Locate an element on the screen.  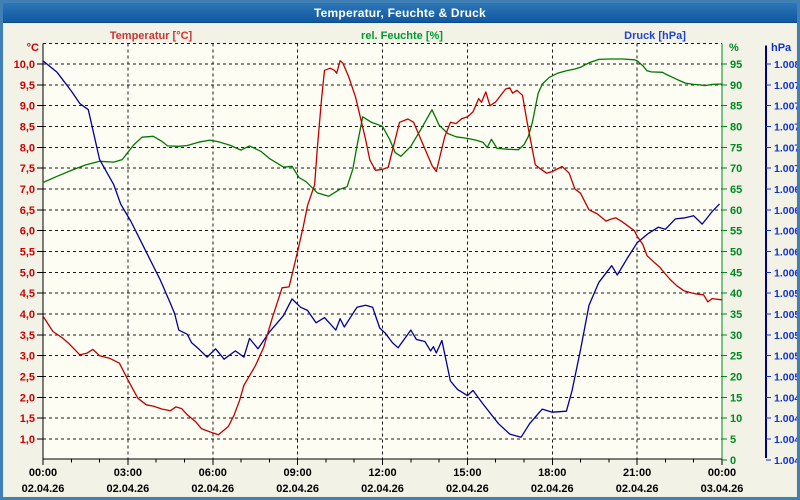
temperature-tick-label: 8,0 is located at coordinates (27, 148).